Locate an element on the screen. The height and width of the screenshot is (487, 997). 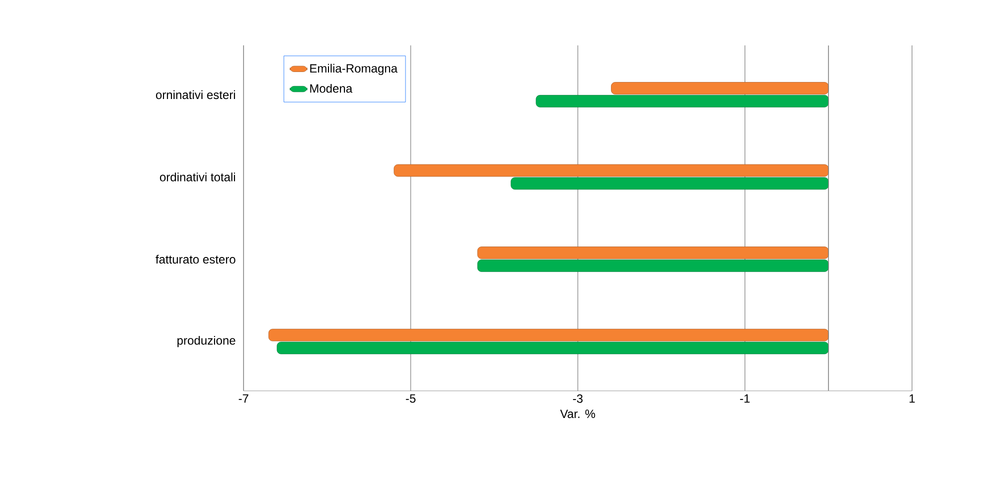
y-tick-label: orninativi esteri is located at coordinates (195, 94).